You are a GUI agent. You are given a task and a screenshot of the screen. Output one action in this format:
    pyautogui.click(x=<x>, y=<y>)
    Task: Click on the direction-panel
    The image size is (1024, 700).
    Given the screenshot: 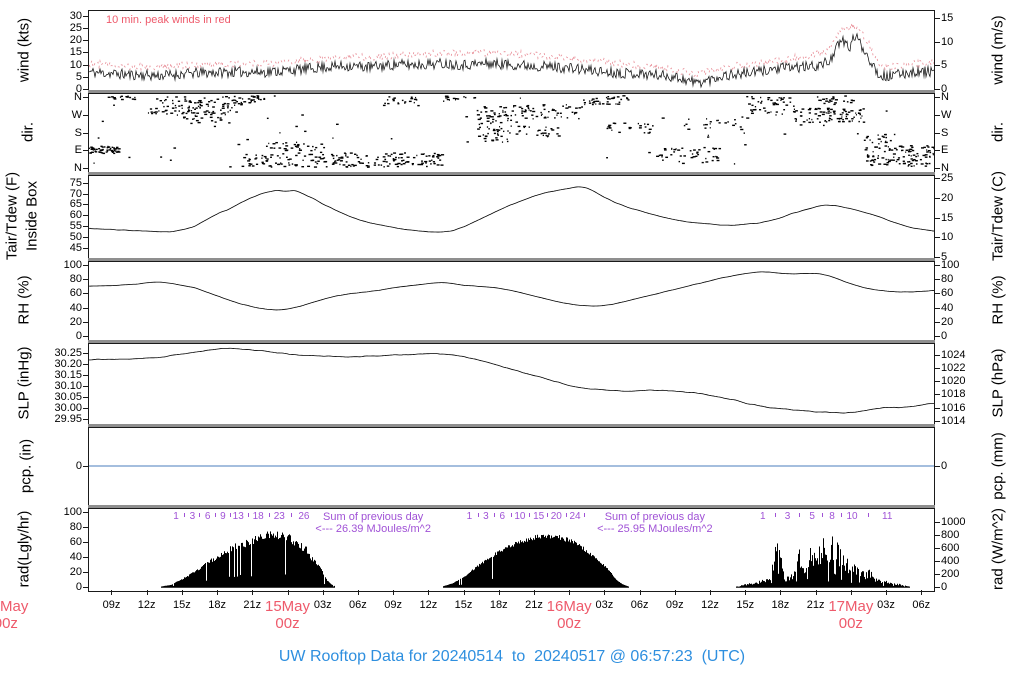 What is the action you would take?
    pyautogui.click(x=511, y=133)
    